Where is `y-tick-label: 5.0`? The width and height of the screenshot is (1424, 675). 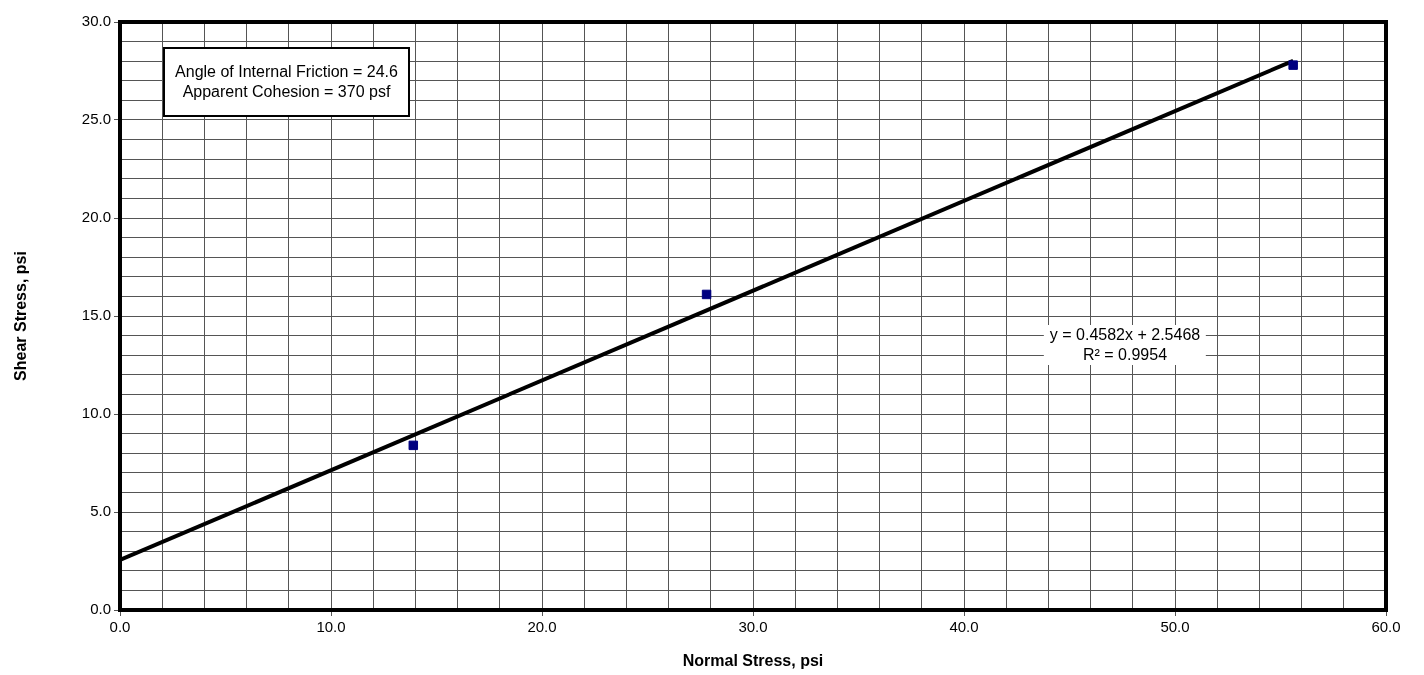 y-tick-label: 5.0 is located at coordinates (100, 511).